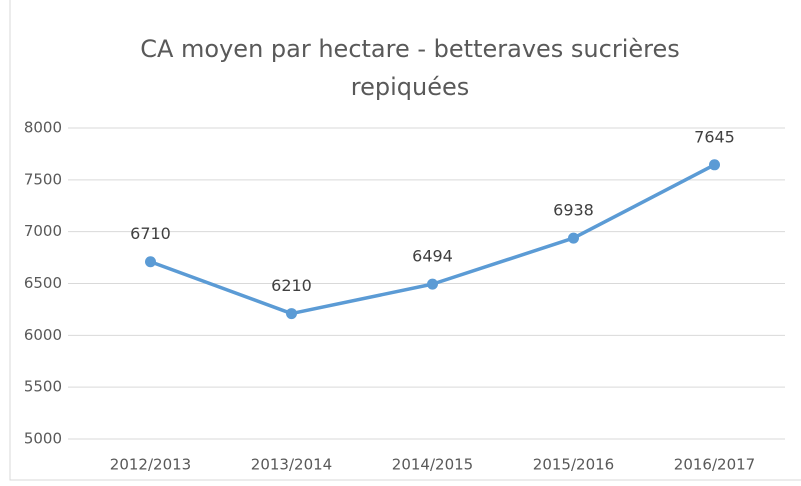  What do you see at coordinates (291, 465) in the screenshot?
I see `x-tick-label: 2013/2014` at bounding box center [291, 465].